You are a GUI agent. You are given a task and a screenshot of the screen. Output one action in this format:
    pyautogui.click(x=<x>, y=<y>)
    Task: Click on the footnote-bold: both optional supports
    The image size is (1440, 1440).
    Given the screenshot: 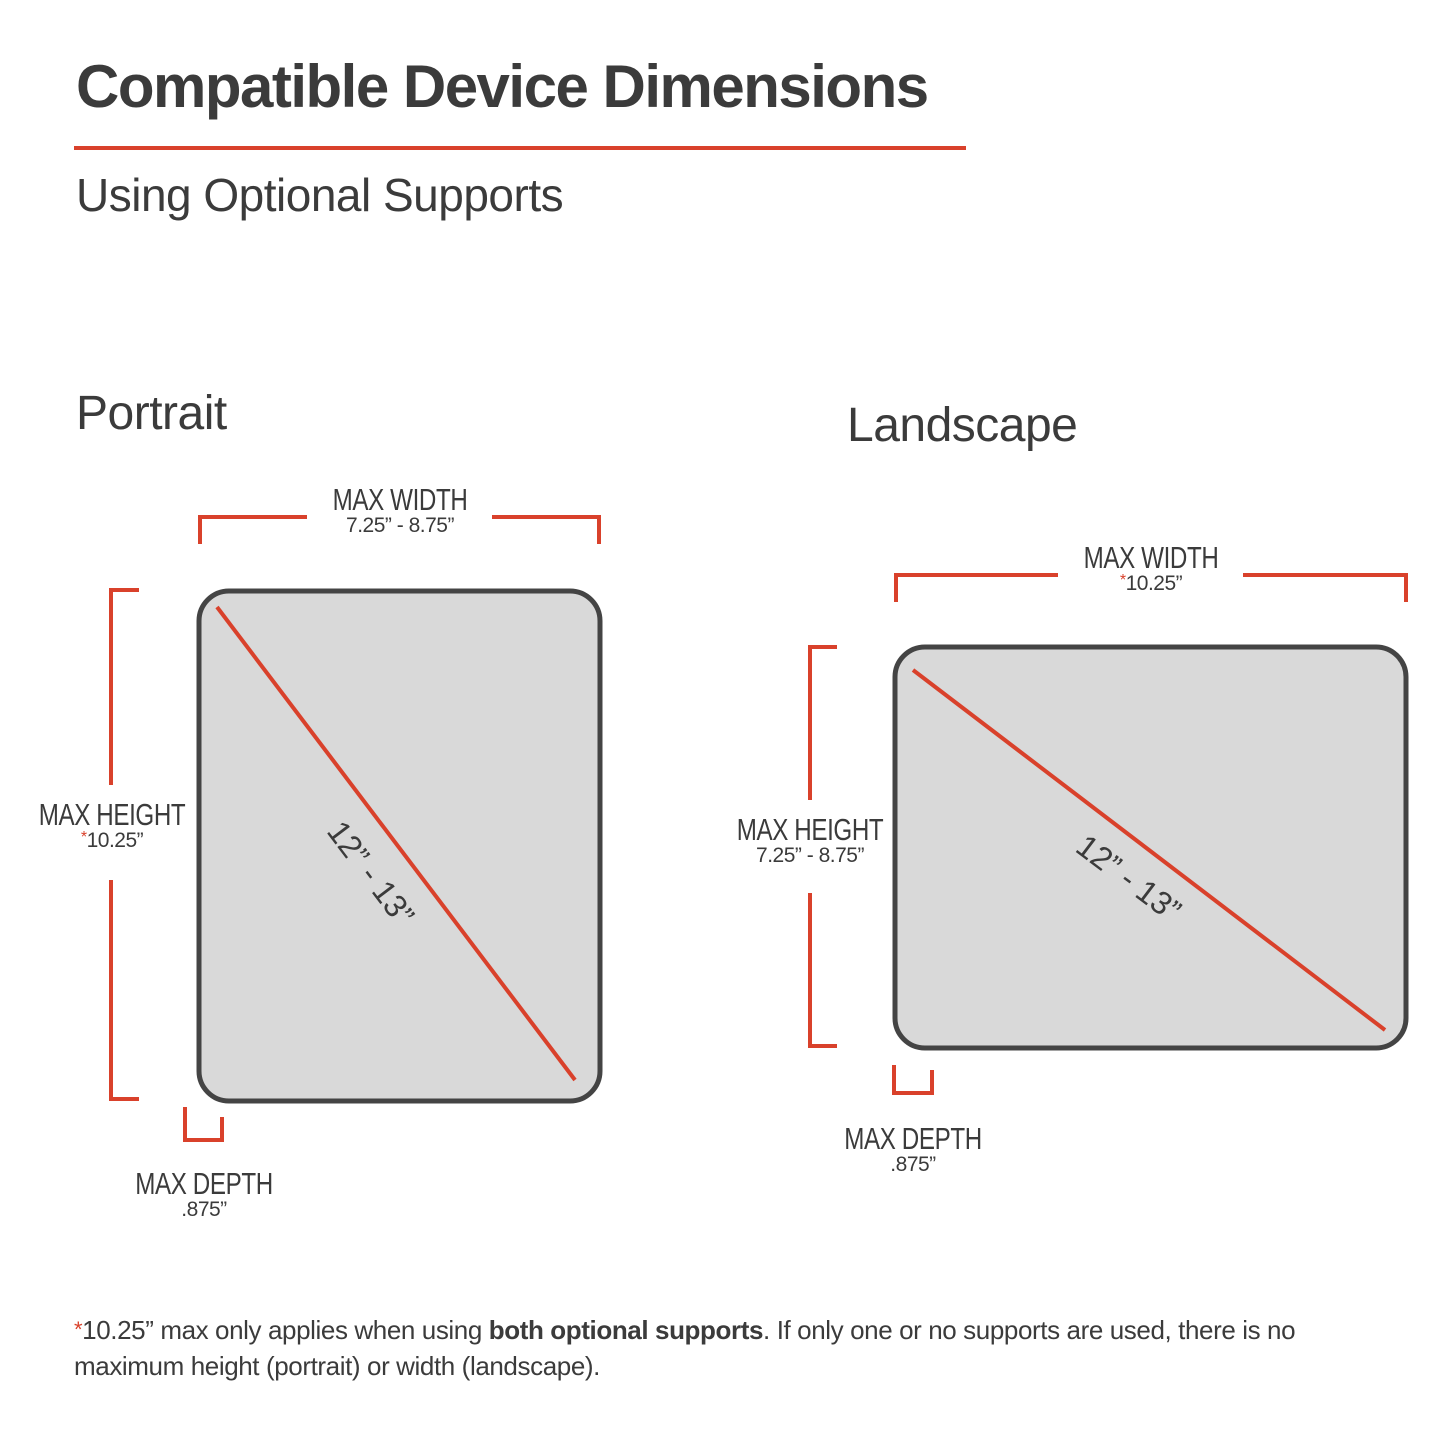 What is the action you would take?
    pyautogui.click(x=626, y=1330)
    